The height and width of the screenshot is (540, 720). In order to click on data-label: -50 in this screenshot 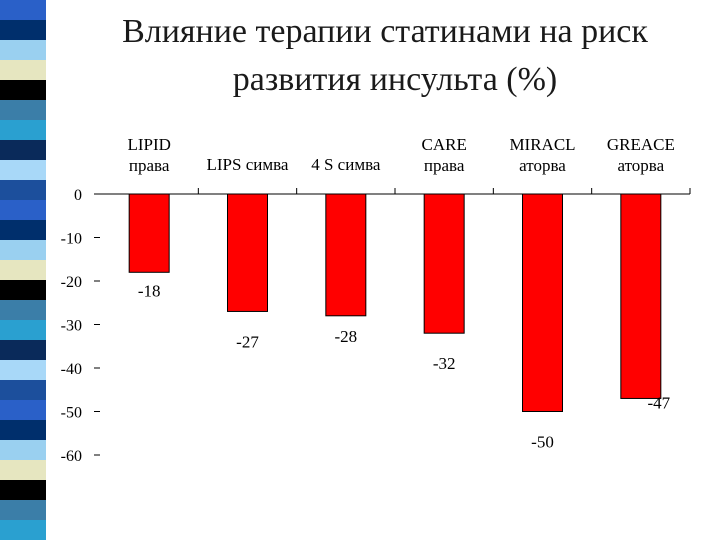, I will do `click(542, 442)`.